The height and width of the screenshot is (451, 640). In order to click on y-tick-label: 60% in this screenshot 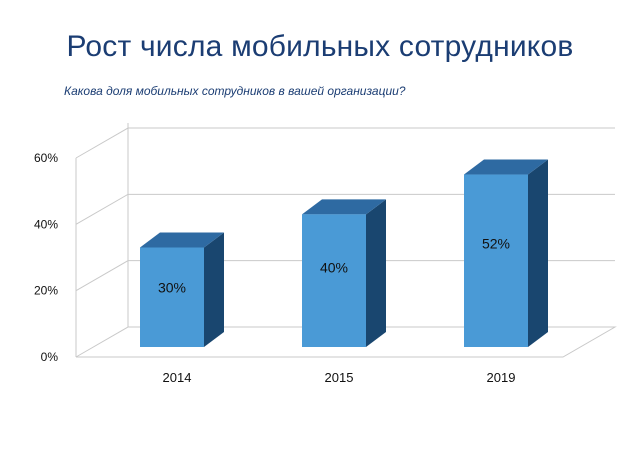, I will do `click(46, 158)`.